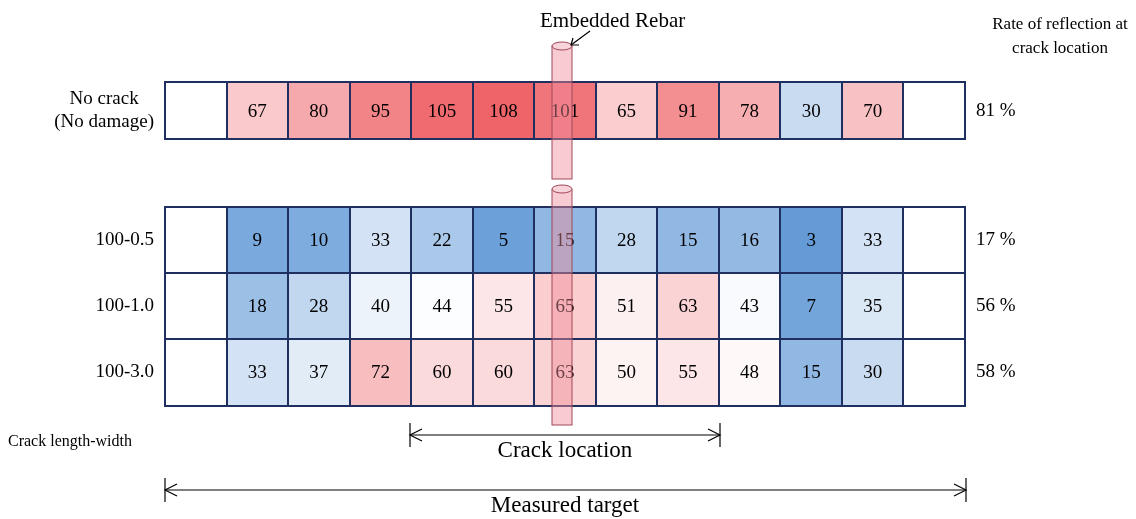 The height and width of the screenshot is (519, 1136). I want to click on y2-axis-title: Rate of reflection at crack location, so click(1060, 36).